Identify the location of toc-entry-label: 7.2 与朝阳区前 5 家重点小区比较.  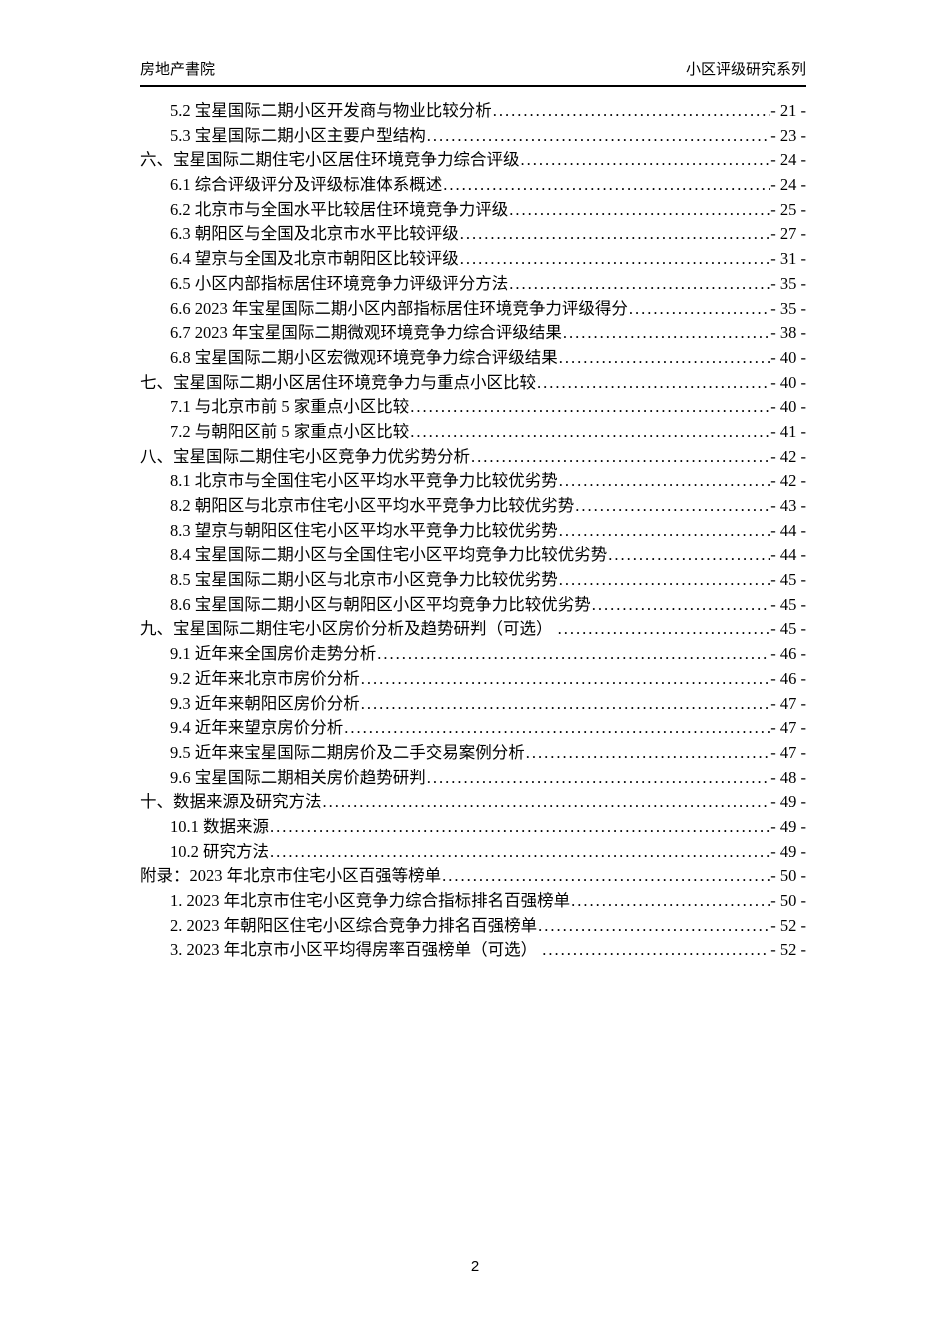
(290, 431).